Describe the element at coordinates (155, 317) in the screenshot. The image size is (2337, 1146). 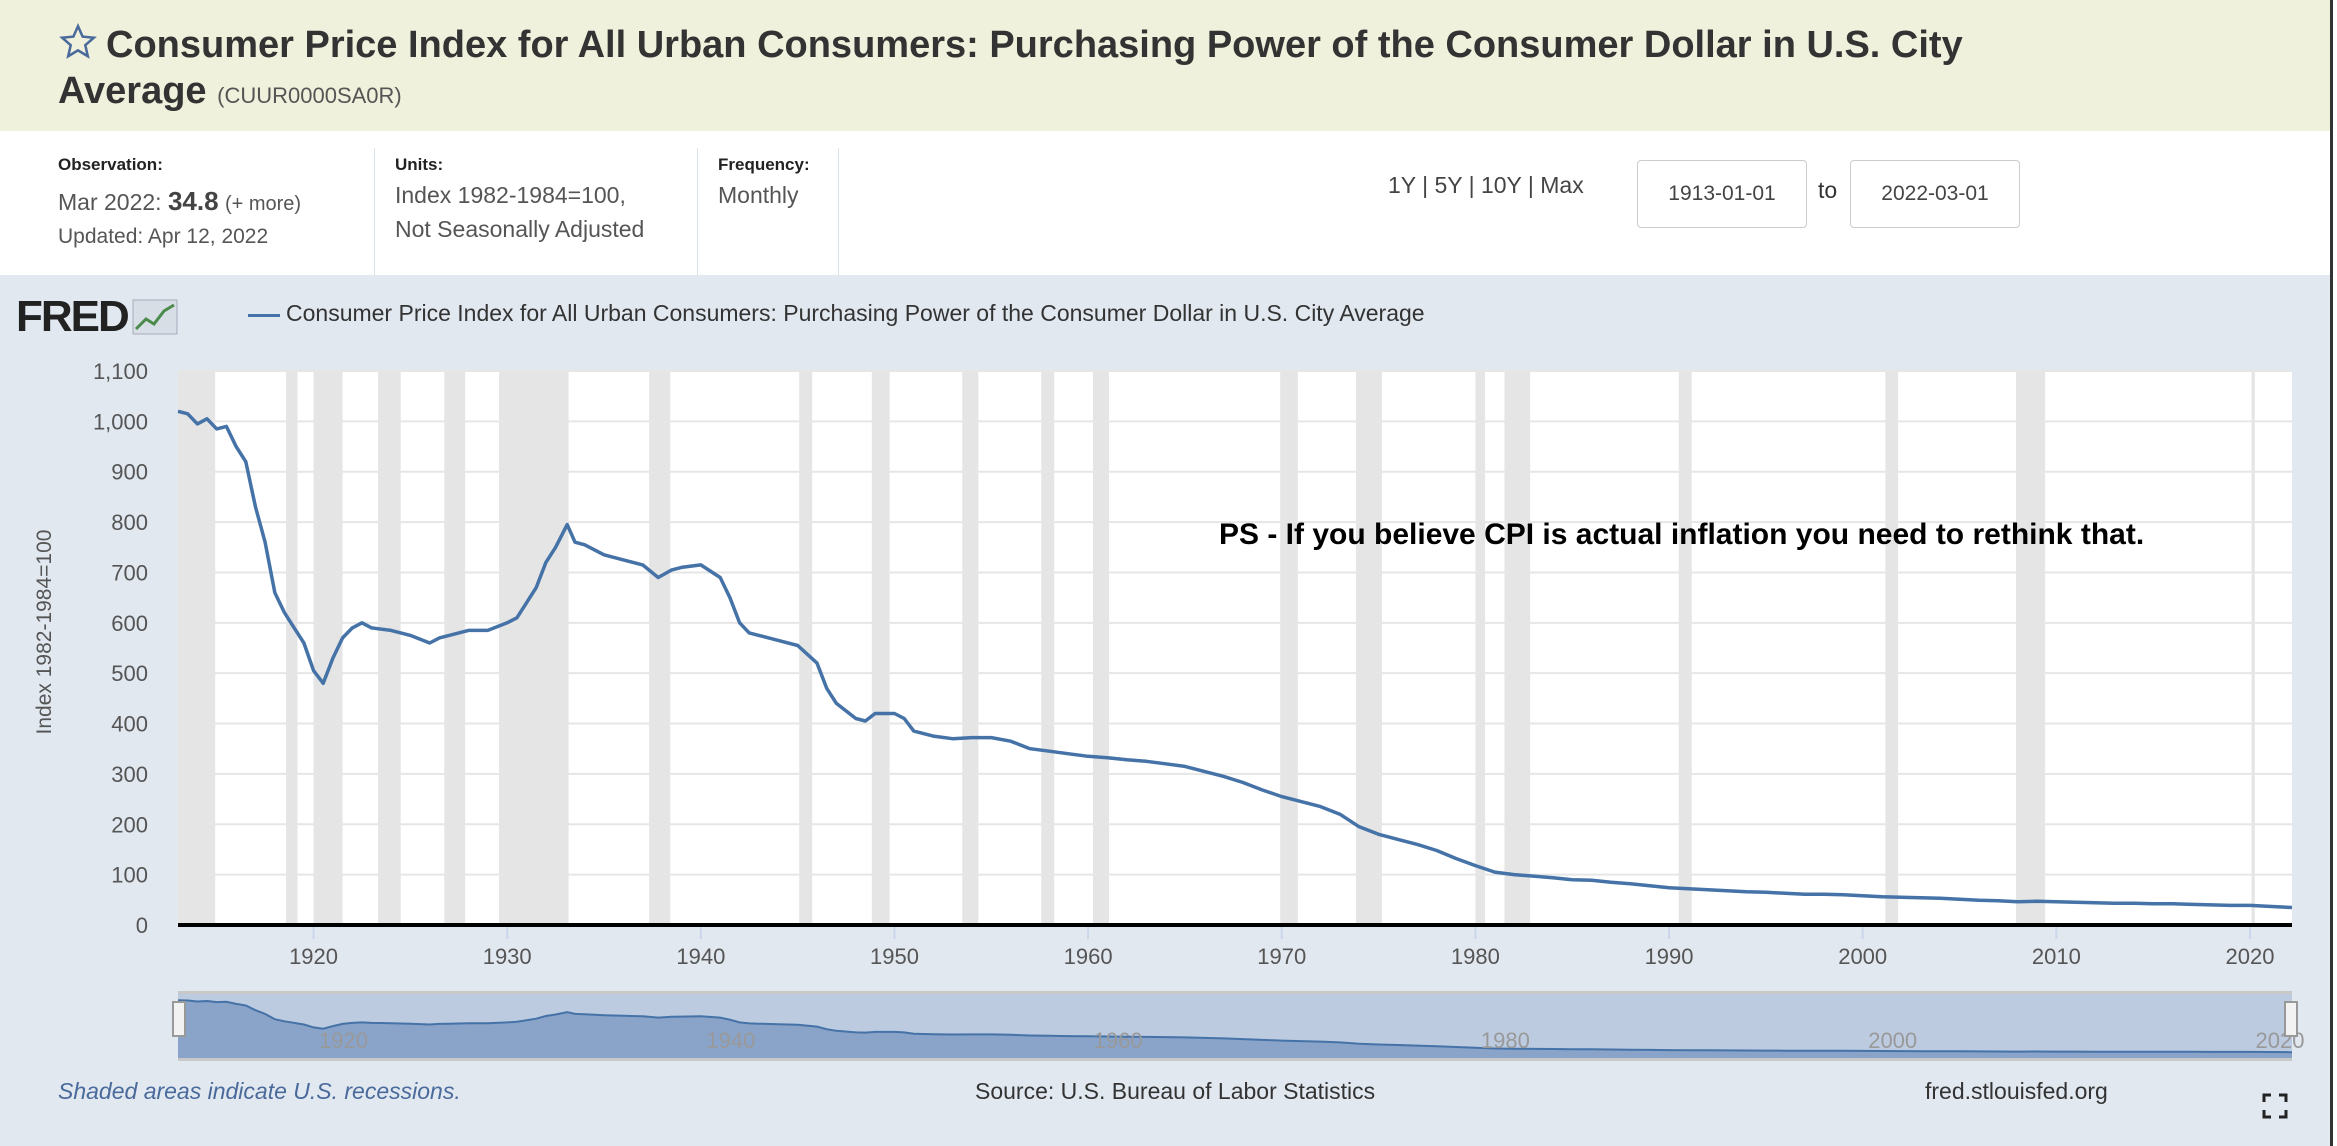
I see `chart-trend-icon` at that location.